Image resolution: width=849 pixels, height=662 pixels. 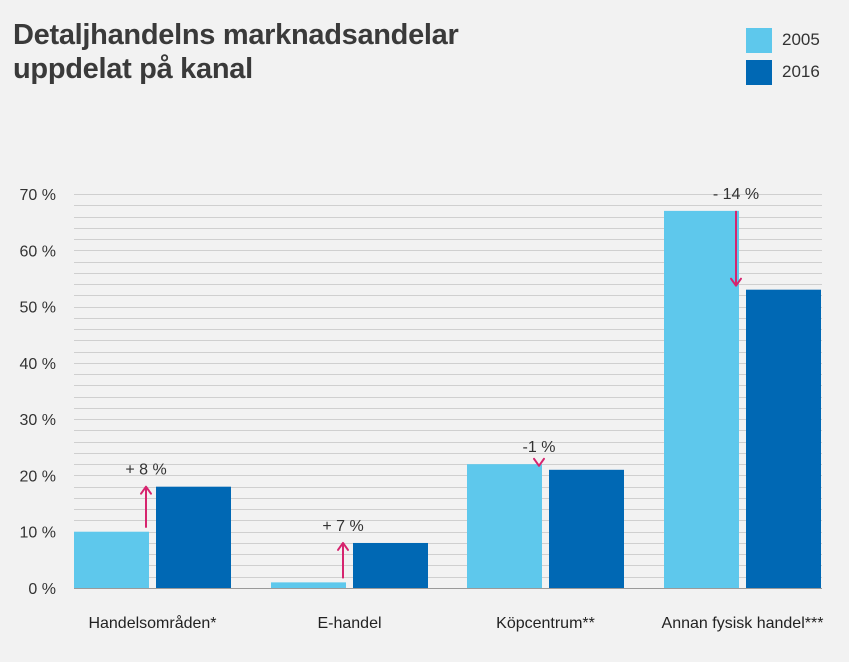 I want to click on x-category-label: Handelsområden*, so click(x=152, y=623).